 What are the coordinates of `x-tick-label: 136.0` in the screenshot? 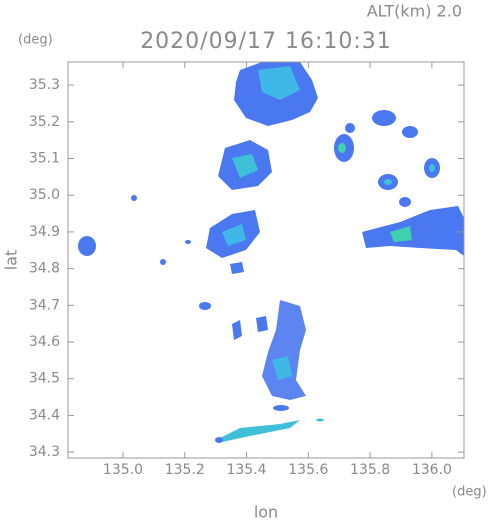 It's located at (432, 470).